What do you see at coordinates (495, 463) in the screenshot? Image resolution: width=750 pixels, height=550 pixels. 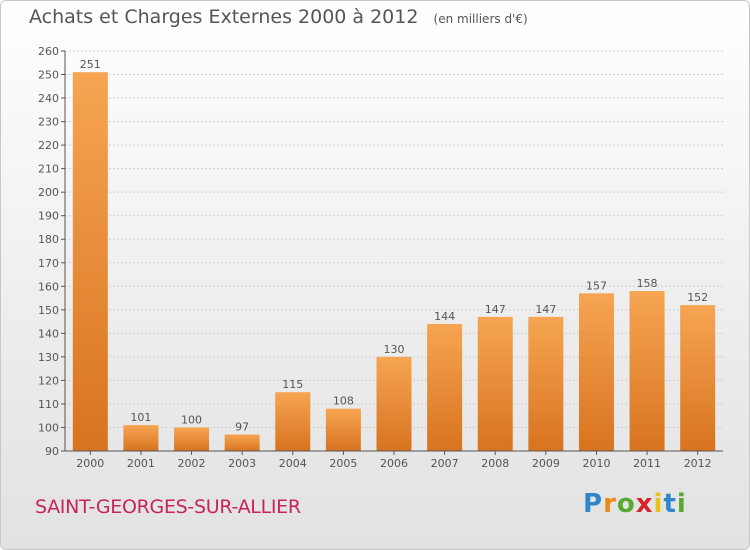 I see `x-tick-label: 2008` at bounding box center [495, 463].